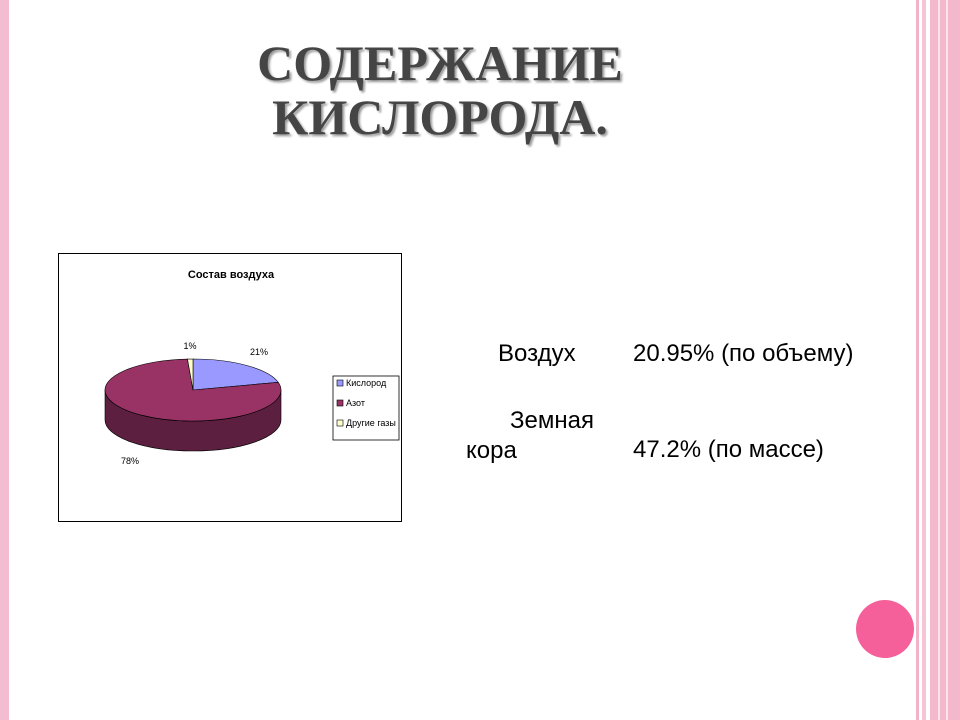 The height and width of the screenshot is (720, 960). I want to click on data-label-oxygen: 21%, so click(259, 352).